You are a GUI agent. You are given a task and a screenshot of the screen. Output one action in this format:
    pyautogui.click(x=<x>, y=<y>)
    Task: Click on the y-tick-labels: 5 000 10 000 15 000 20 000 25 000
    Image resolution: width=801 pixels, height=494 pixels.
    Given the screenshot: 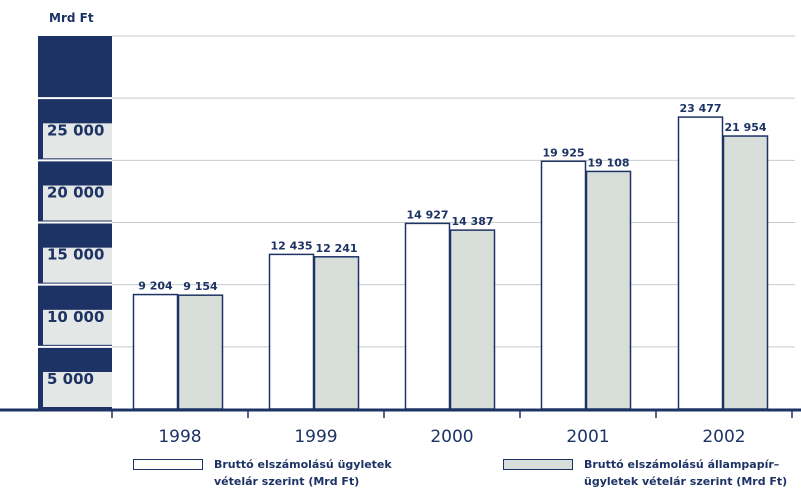 What is the action you would take?
    pyautogui.click(x=75, y=254)
    